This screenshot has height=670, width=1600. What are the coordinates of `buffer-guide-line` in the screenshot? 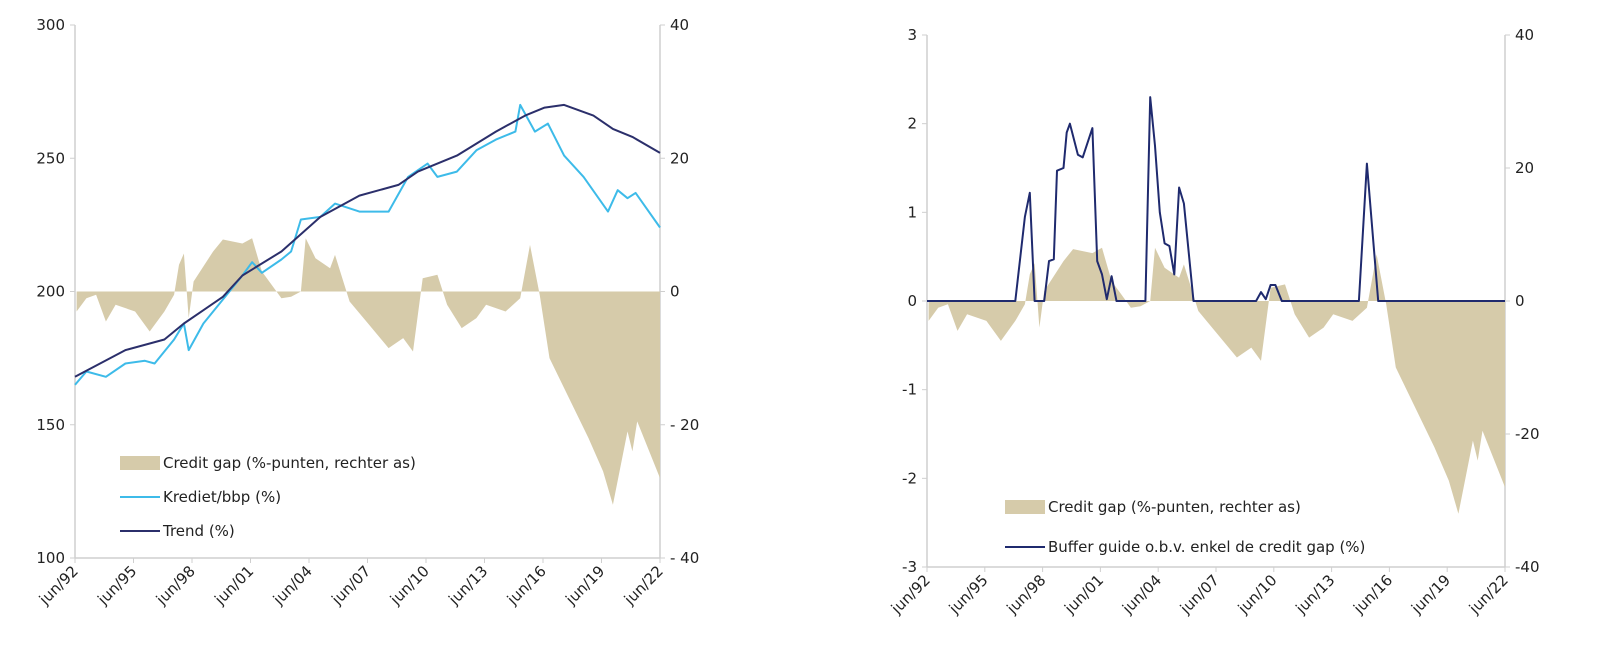 It's located at (1216, 199).